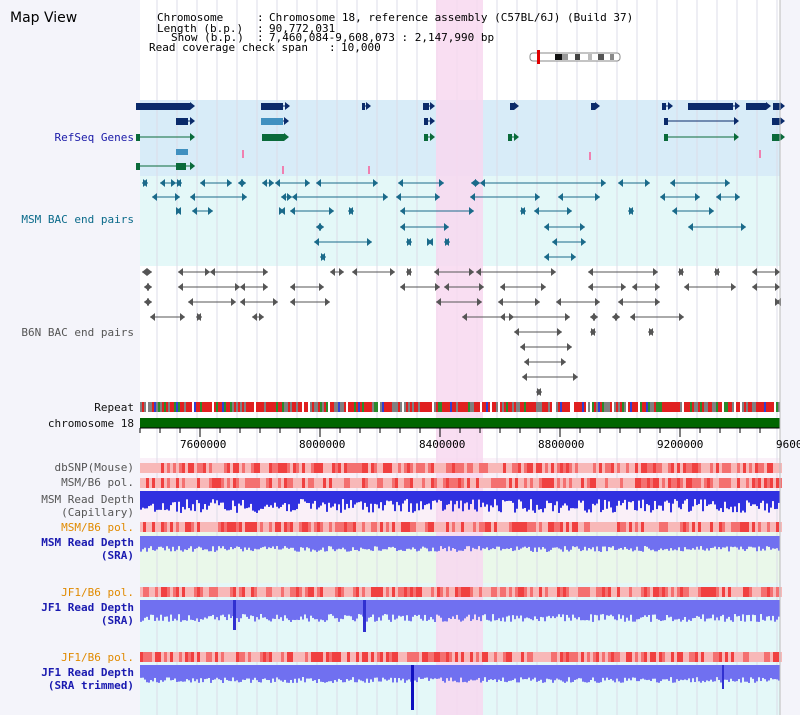 This screenshot has height=715, width=800. I want to click on gene-exon, so click(777, 106).